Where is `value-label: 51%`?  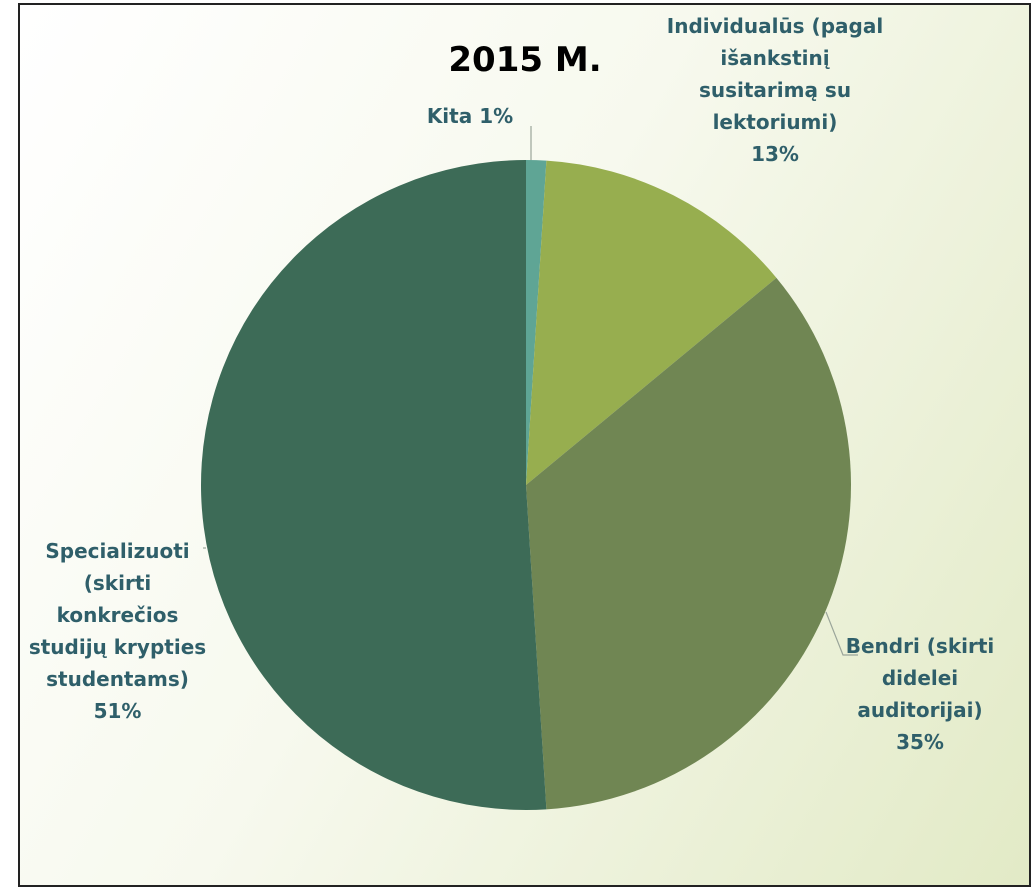 value-label: 51% is located at coordinates (117, 711).